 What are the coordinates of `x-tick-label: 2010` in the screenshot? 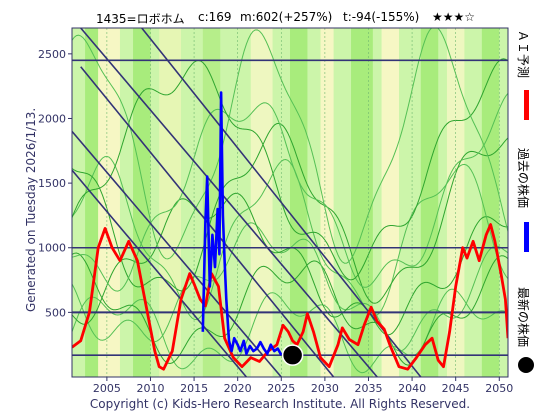 It's located at (150, 388).